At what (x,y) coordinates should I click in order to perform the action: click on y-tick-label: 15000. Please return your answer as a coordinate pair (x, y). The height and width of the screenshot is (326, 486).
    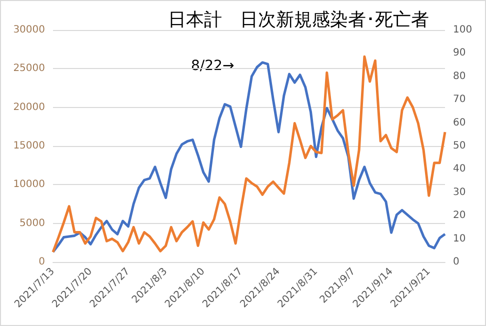
    Looking at the image, I should click on (29, 146).